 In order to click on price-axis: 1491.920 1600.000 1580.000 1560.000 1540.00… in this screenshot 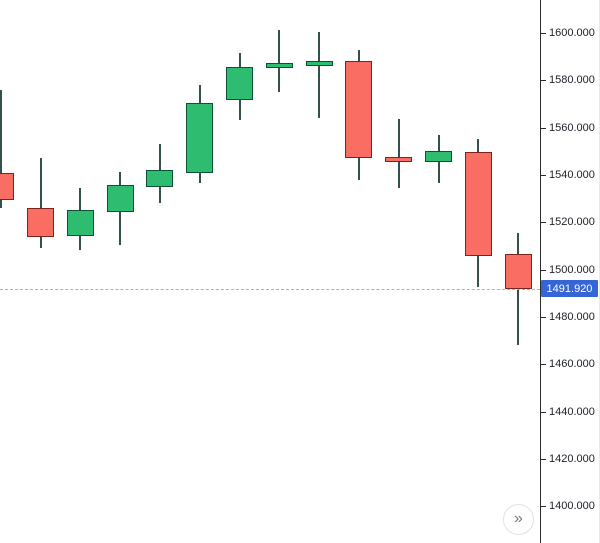, I will do `click(569, 271)`.